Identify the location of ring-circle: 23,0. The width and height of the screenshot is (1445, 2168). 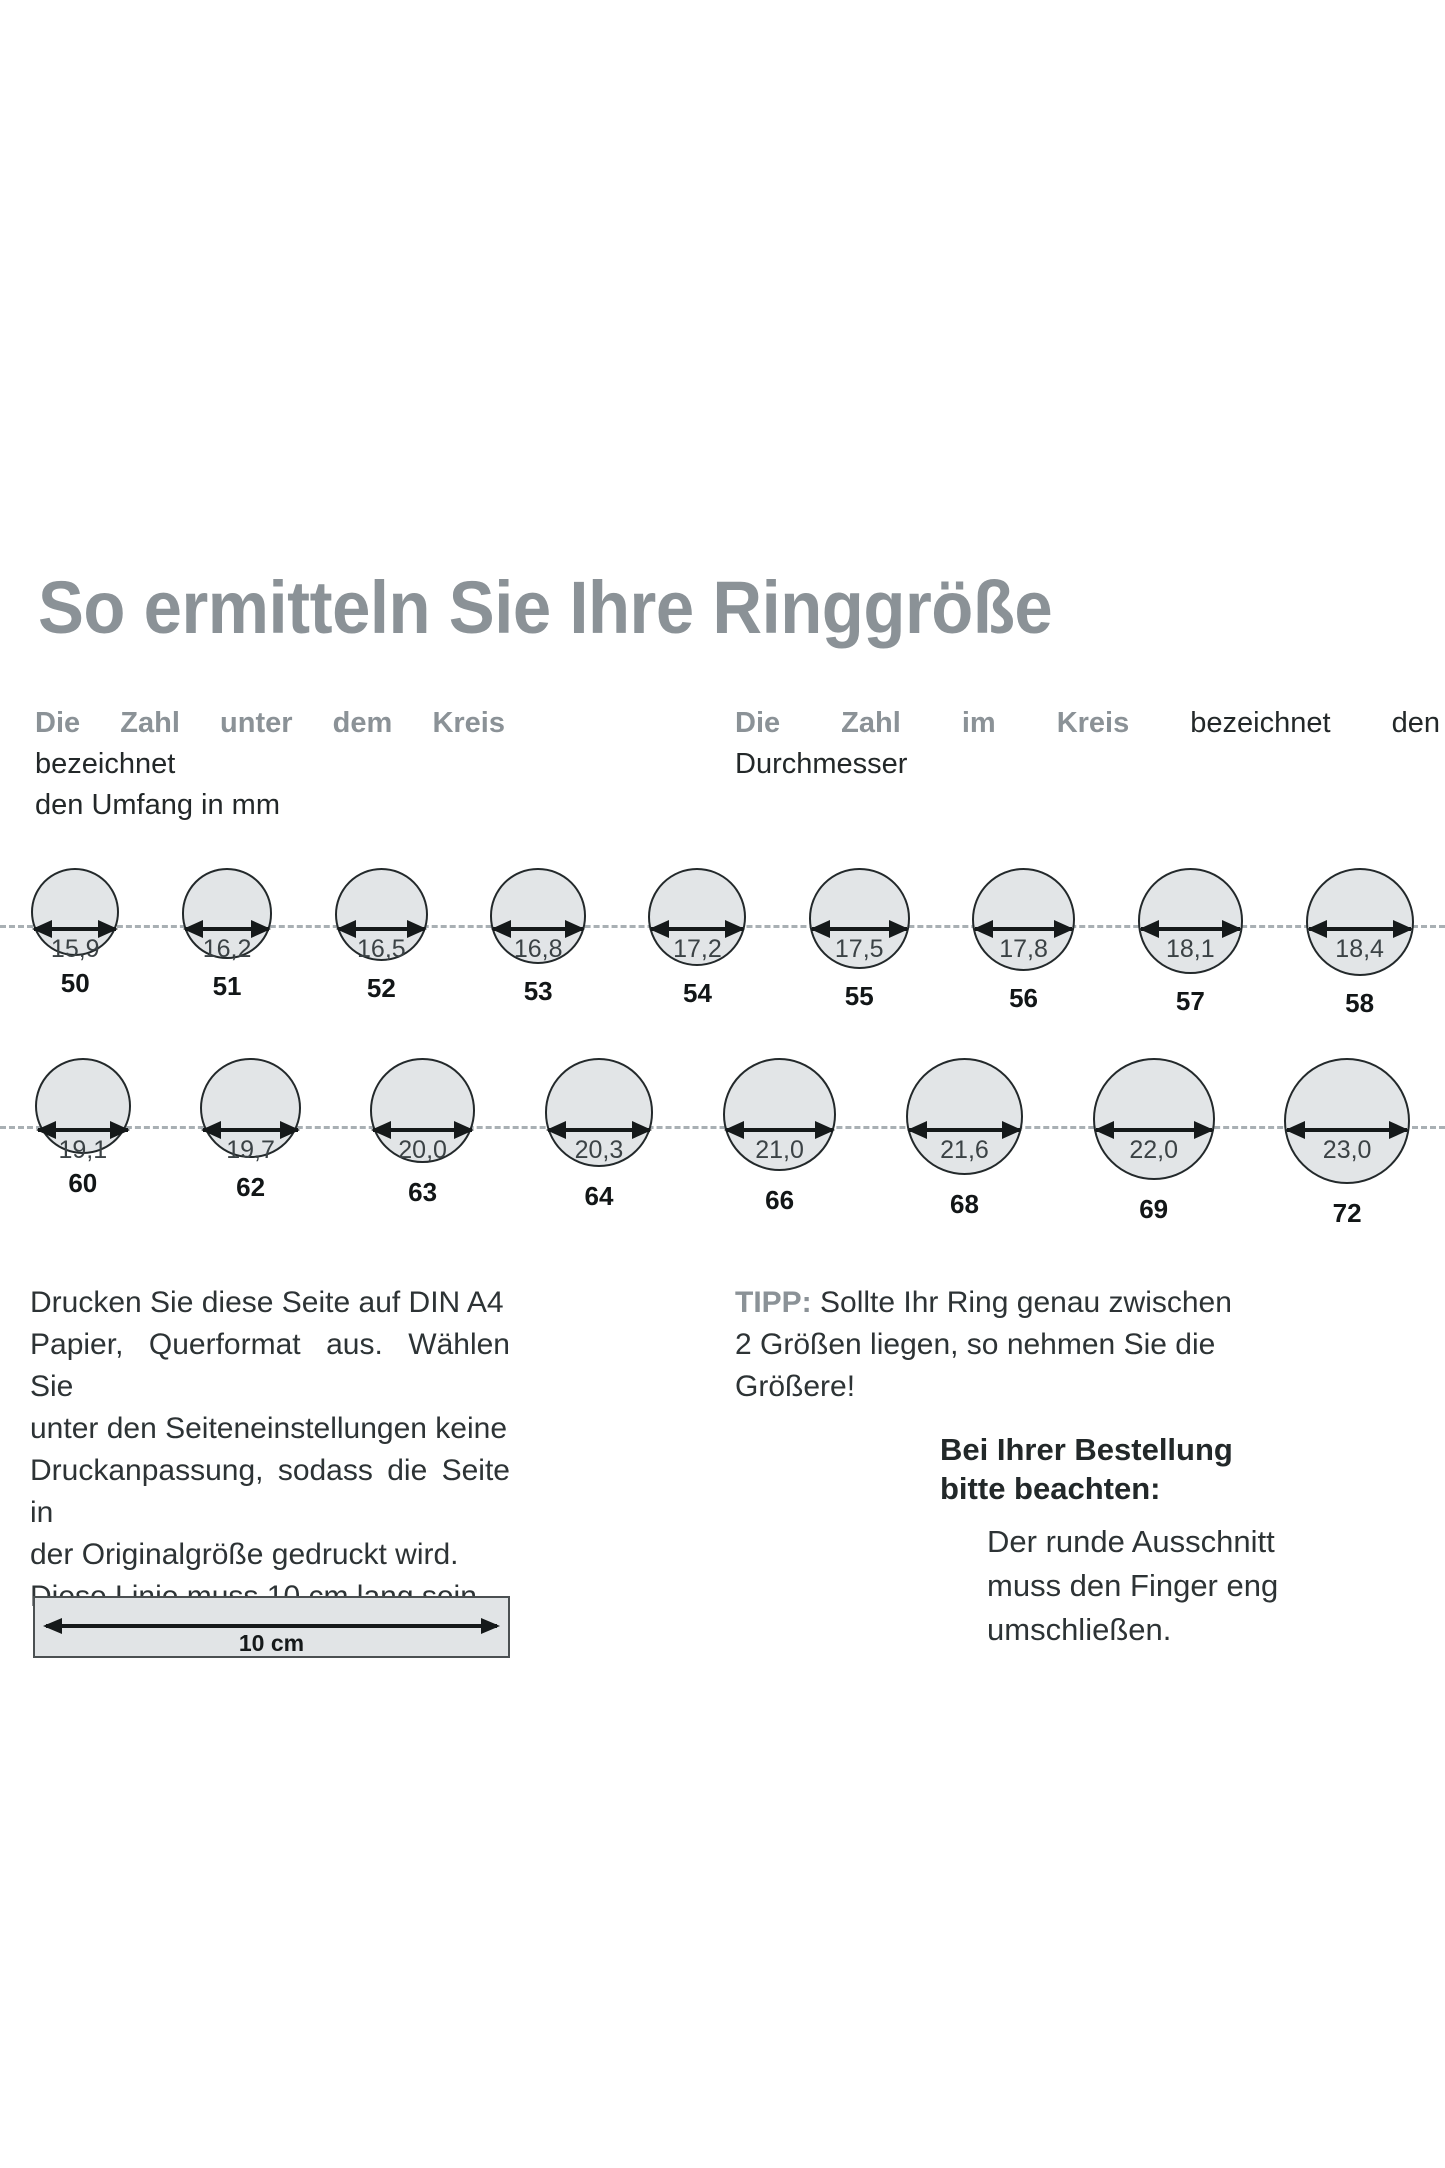
(1347, 1121).